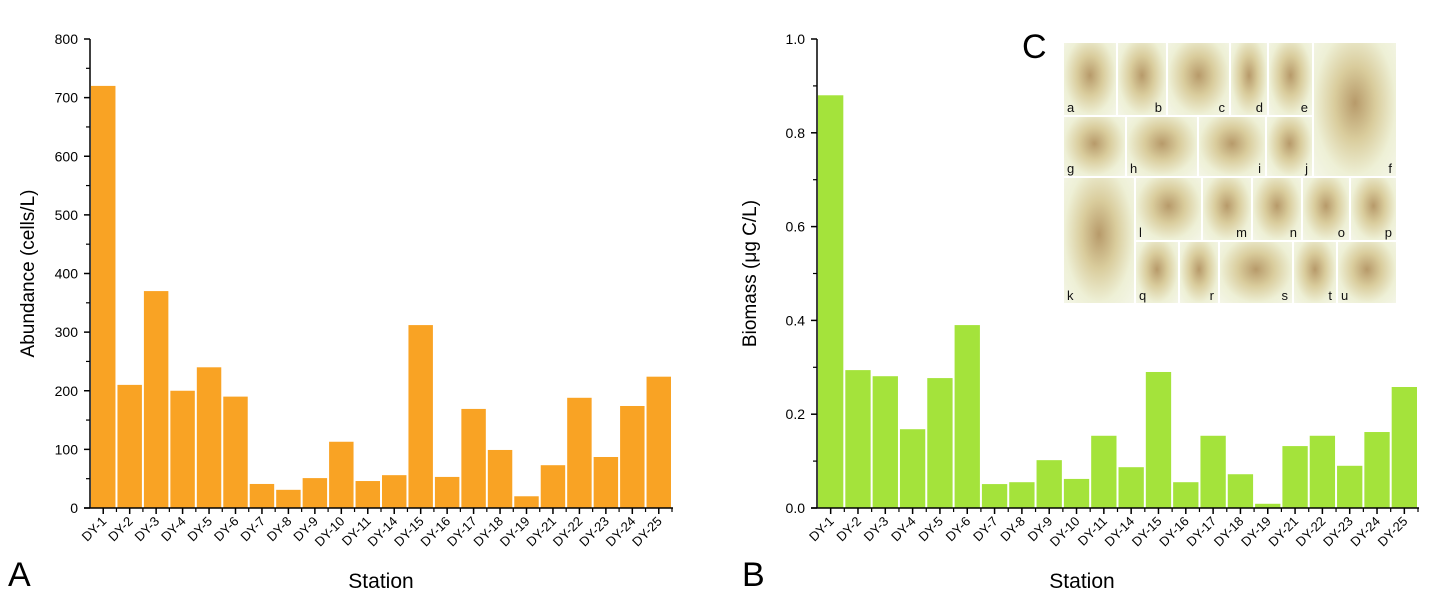 Image resolution: width=1440 pixels, height=604 pixels. Describe the element at coordinates (1304, 107) in the screenshot. I see `micrograph-label: e` at that location.